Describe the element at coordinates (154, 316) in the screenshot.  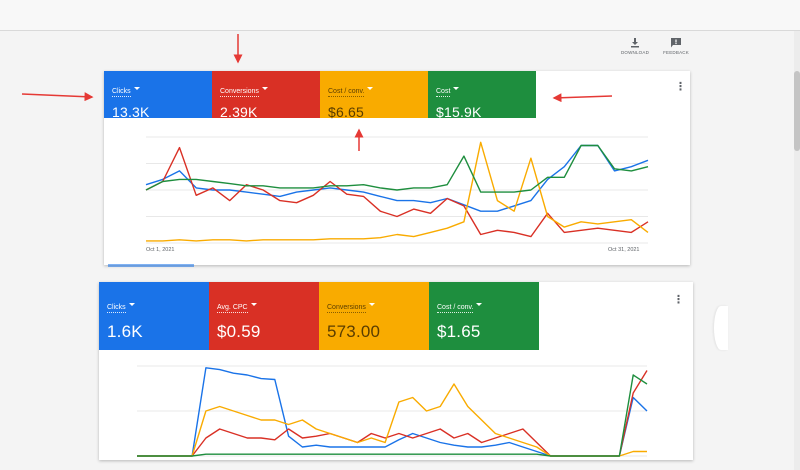
I see `metric-tile-clicks: Clicks 1.6K` at that location.